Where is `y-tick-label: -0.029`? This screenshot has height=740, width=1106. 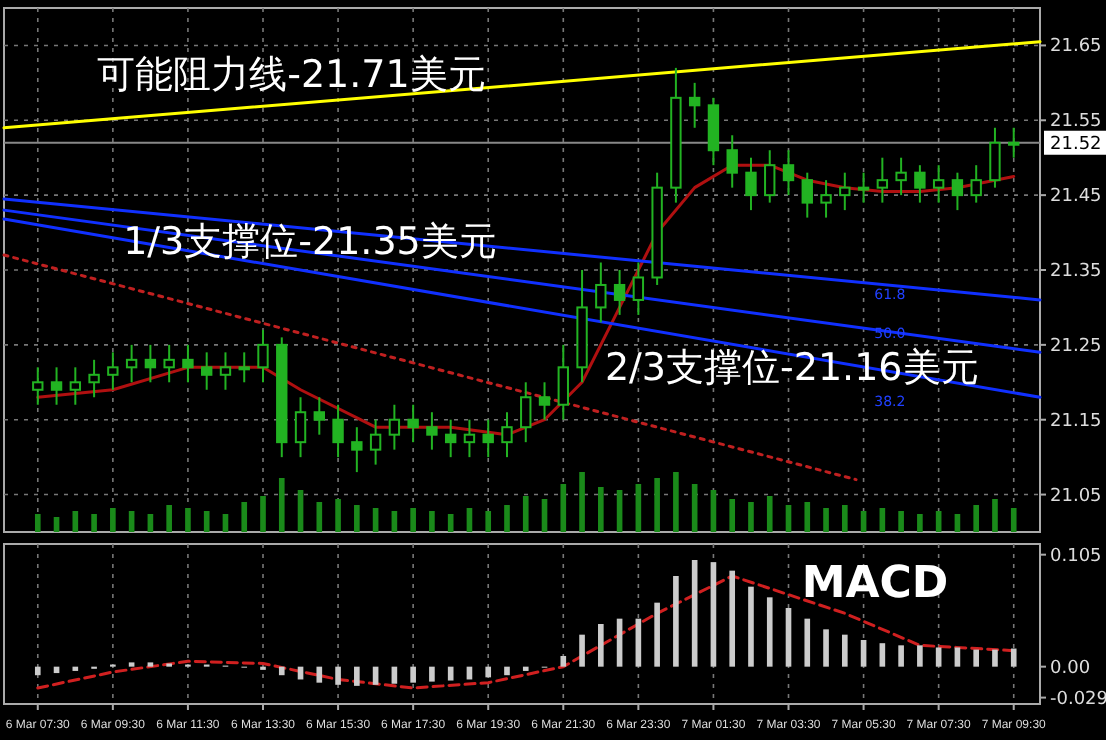
y-tick-label: -0.029 is located at coordinates (1078, 699).